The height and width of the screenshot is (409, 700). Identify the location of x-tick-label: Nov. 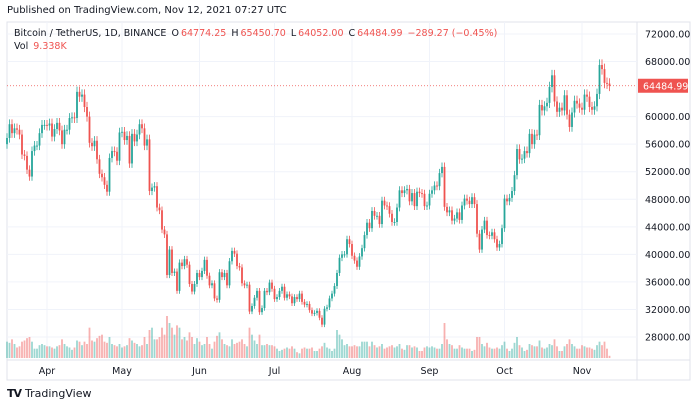
(582, 371).